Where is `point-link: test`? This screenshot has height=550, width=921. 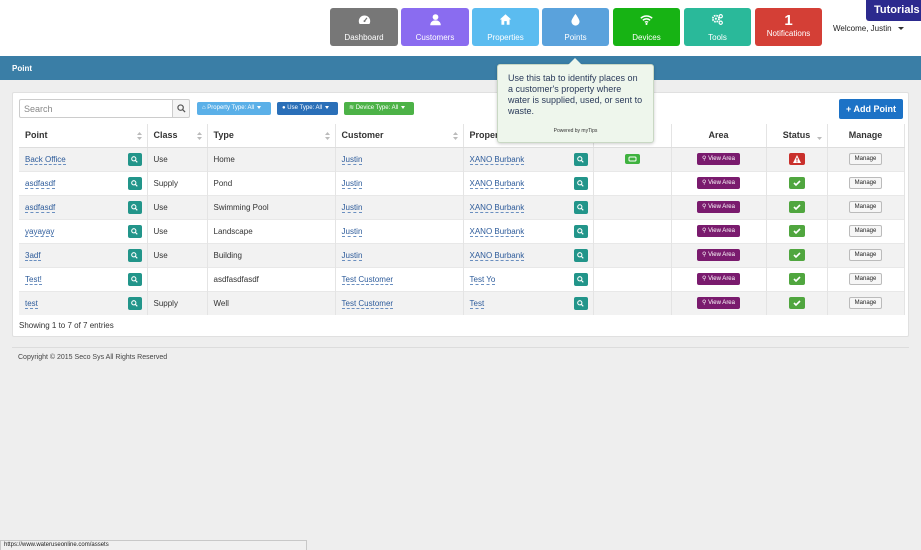
point-link: test is located at coordinates (31, 303).